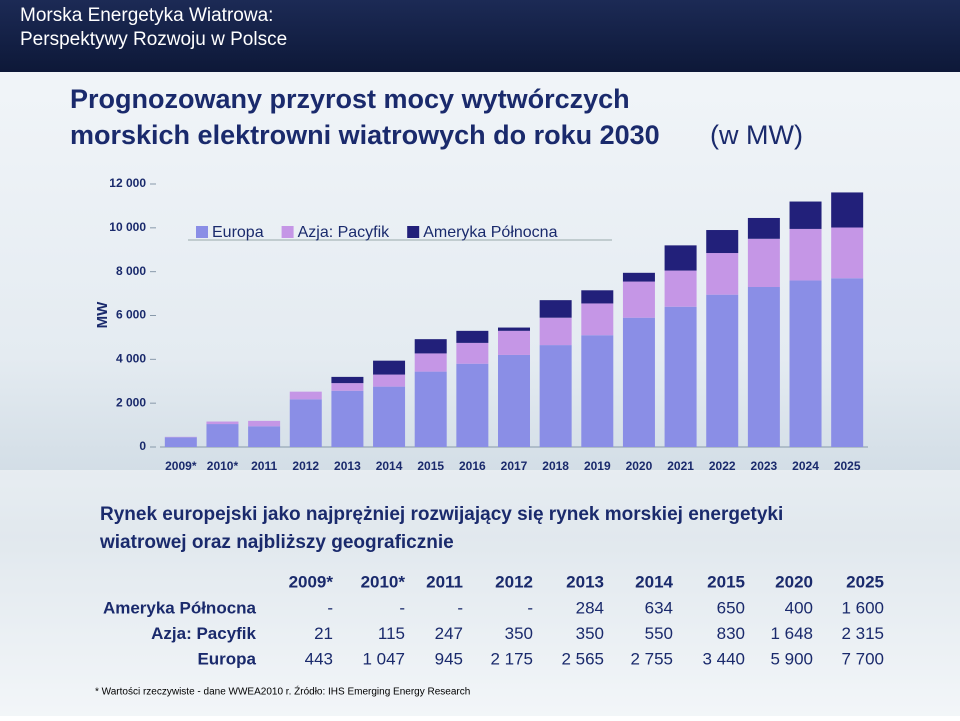 The width and height of the screenshot is (960, 721). Describe the element at coordinates (238, 232) in the screenshot. I see `legend-label: Europa` at that location.